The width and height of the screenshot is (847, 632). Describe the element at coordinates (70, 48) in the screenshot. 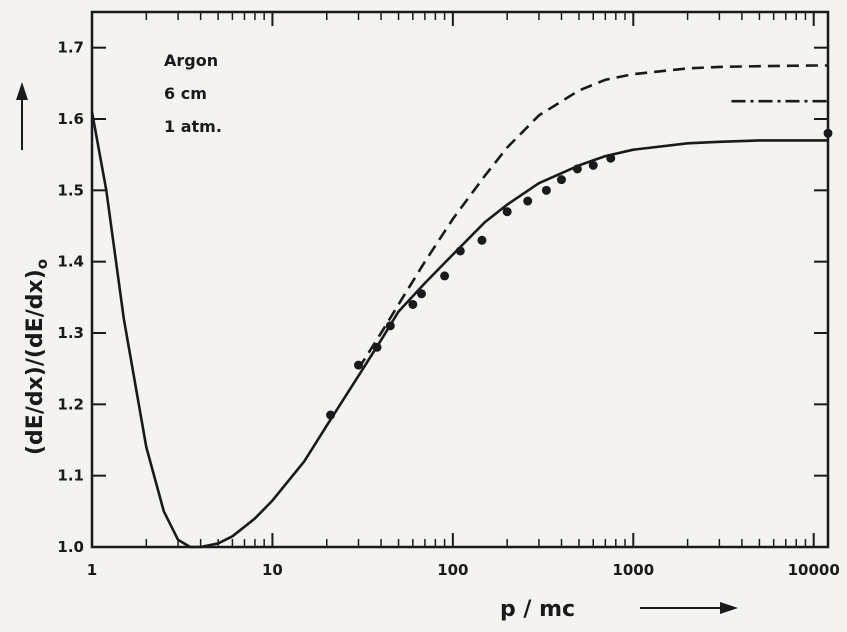

I see `y-tick-label: 1.7` at that location.